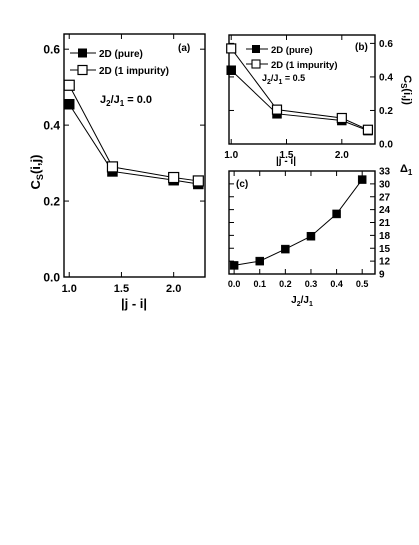 The width and height of the screenshot is (419, 545). Describe the element at coordinates (259, 284) in the screenshot. I see `x-tick-label: 0.1` at that location.